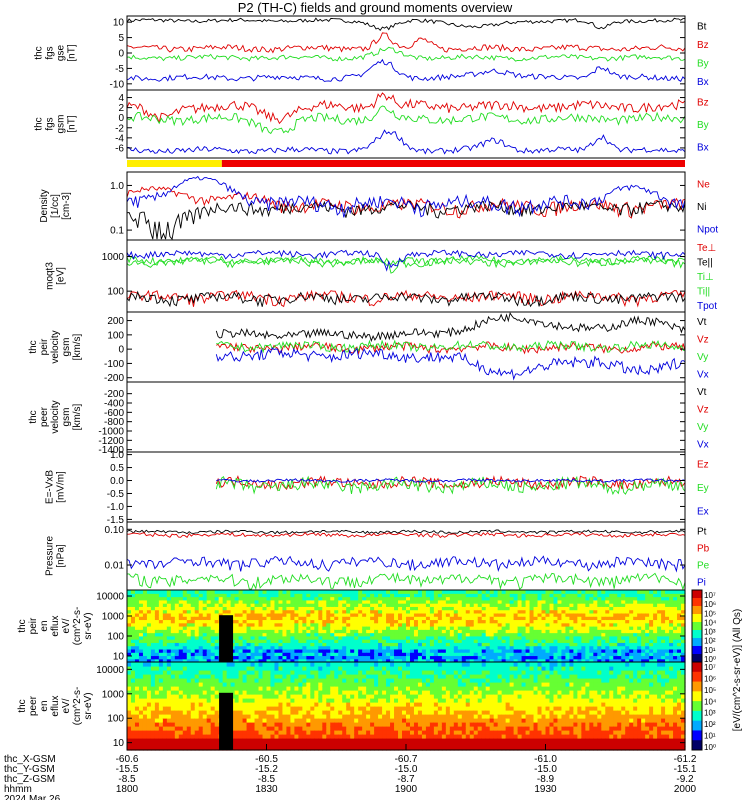 The height and width of the screenshot is (800, 750). Describe the element at coordinates (450, 327) in the screenshot. I see `series-peir_velocity-Vt` at that location.